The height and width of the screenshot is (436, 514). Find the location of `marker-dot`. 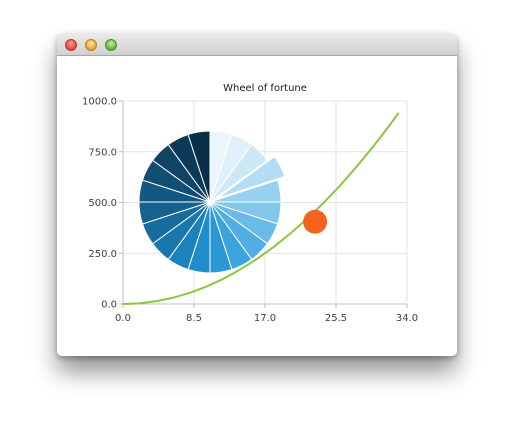

marker-dot is located at coordinates (315, 221).